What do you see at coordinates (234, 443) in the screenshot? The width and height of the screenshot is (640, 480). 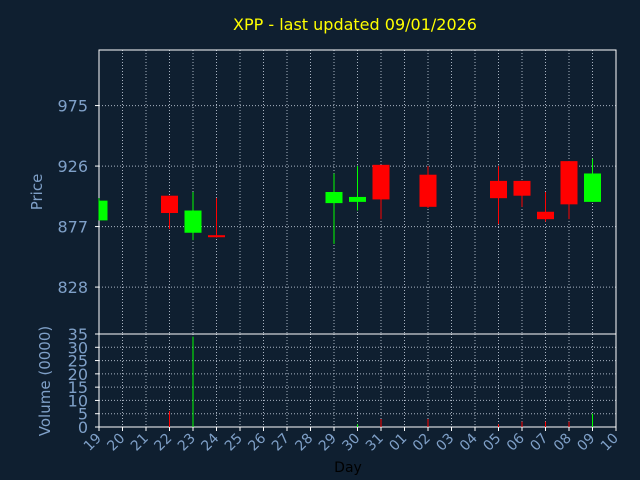 I see `x-tick-label: 25` at bounding box center [234, 443].